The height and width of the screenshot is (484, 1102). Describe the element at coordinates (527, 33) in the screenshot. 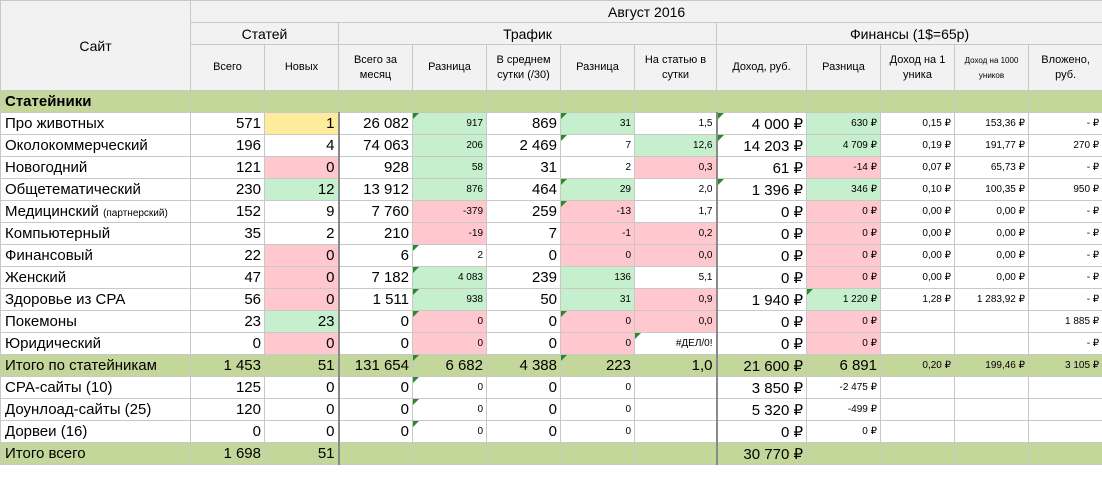

I see `header-group-traffic: Трафик` at that location.